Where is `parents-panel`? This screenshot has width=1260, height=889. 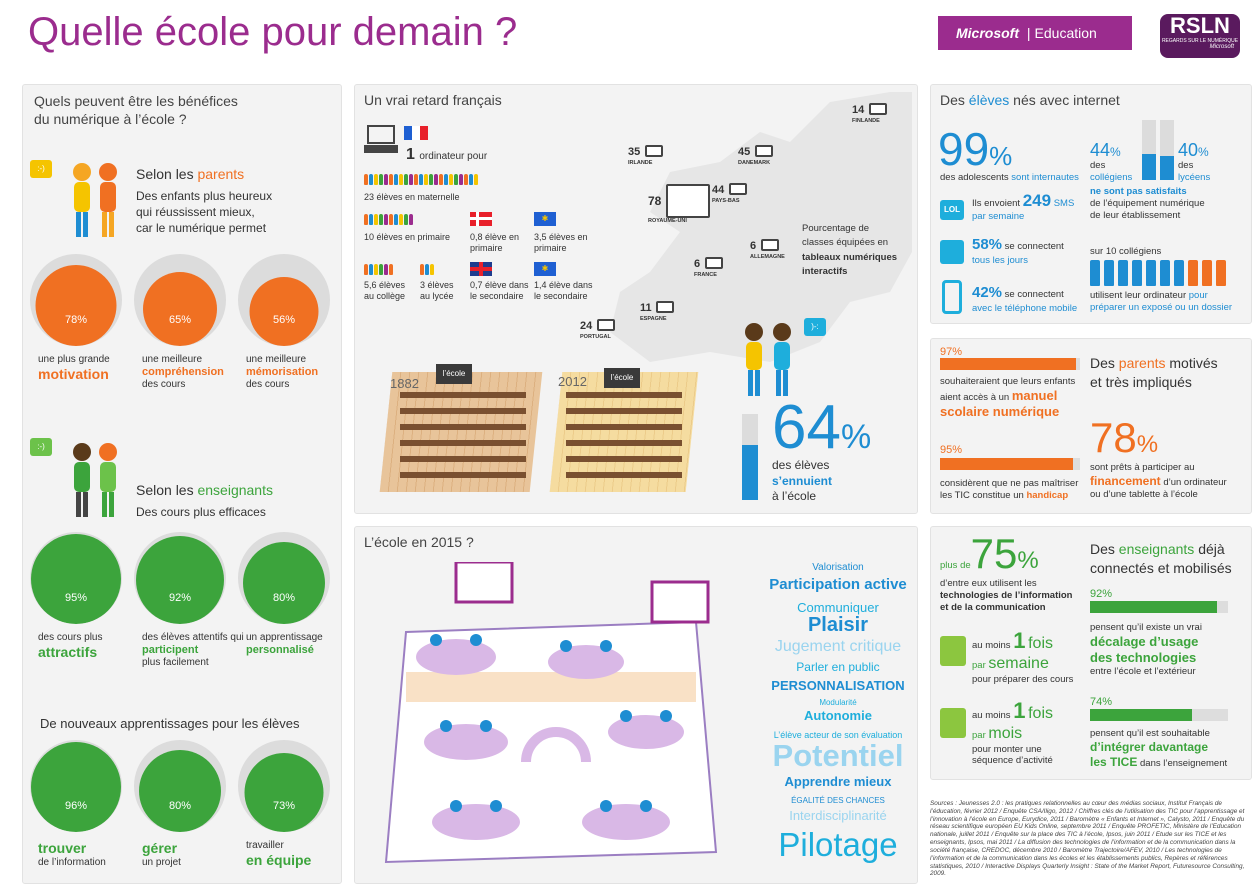
parents-panel is located at coordinates (1091, 426).